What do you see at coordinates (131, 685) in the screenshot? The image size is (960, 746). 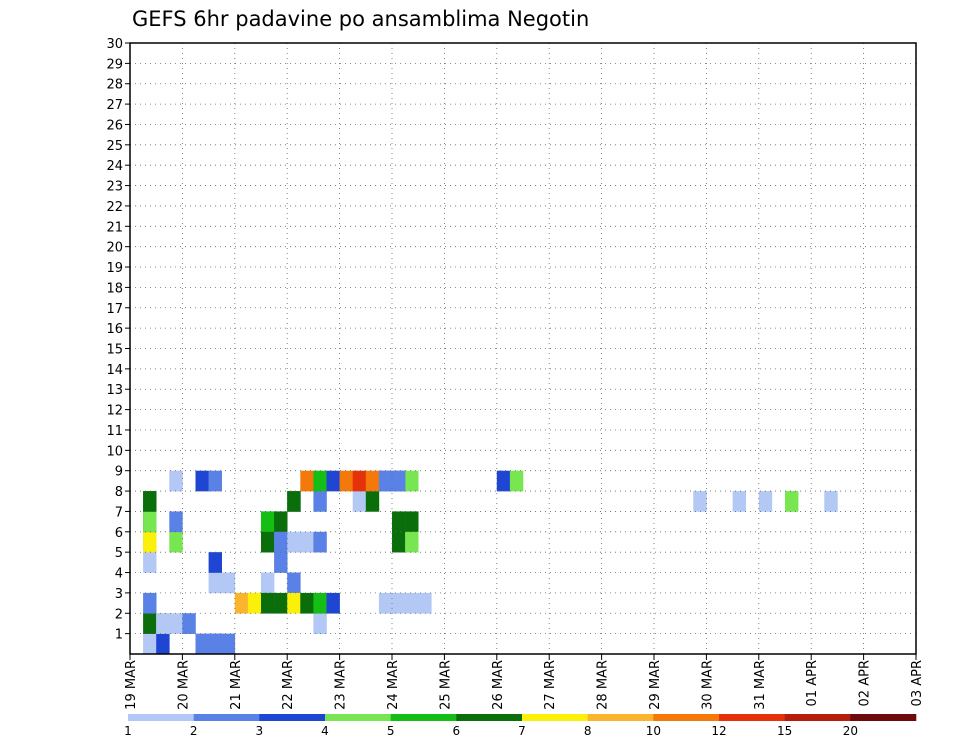 I see `x-tick-label: 19 MAR` at bounding box center [131, 685].